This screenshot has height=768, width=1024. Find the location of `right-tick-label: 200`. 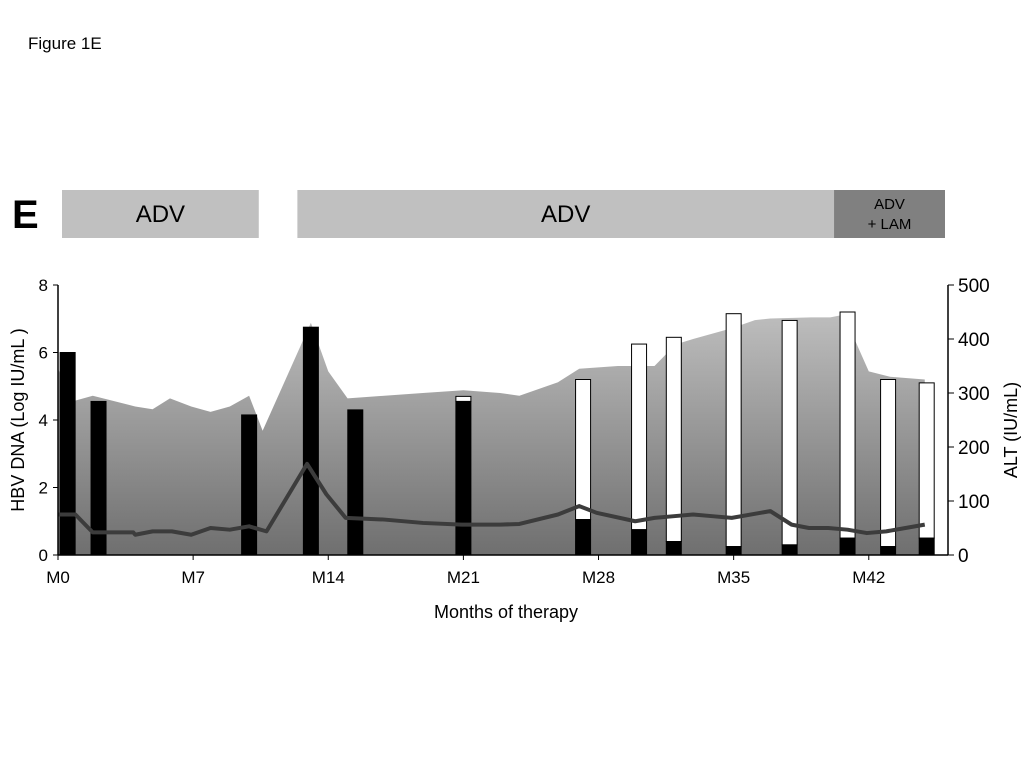

right-tick-label: 200 is located at coordinates (974, 448).